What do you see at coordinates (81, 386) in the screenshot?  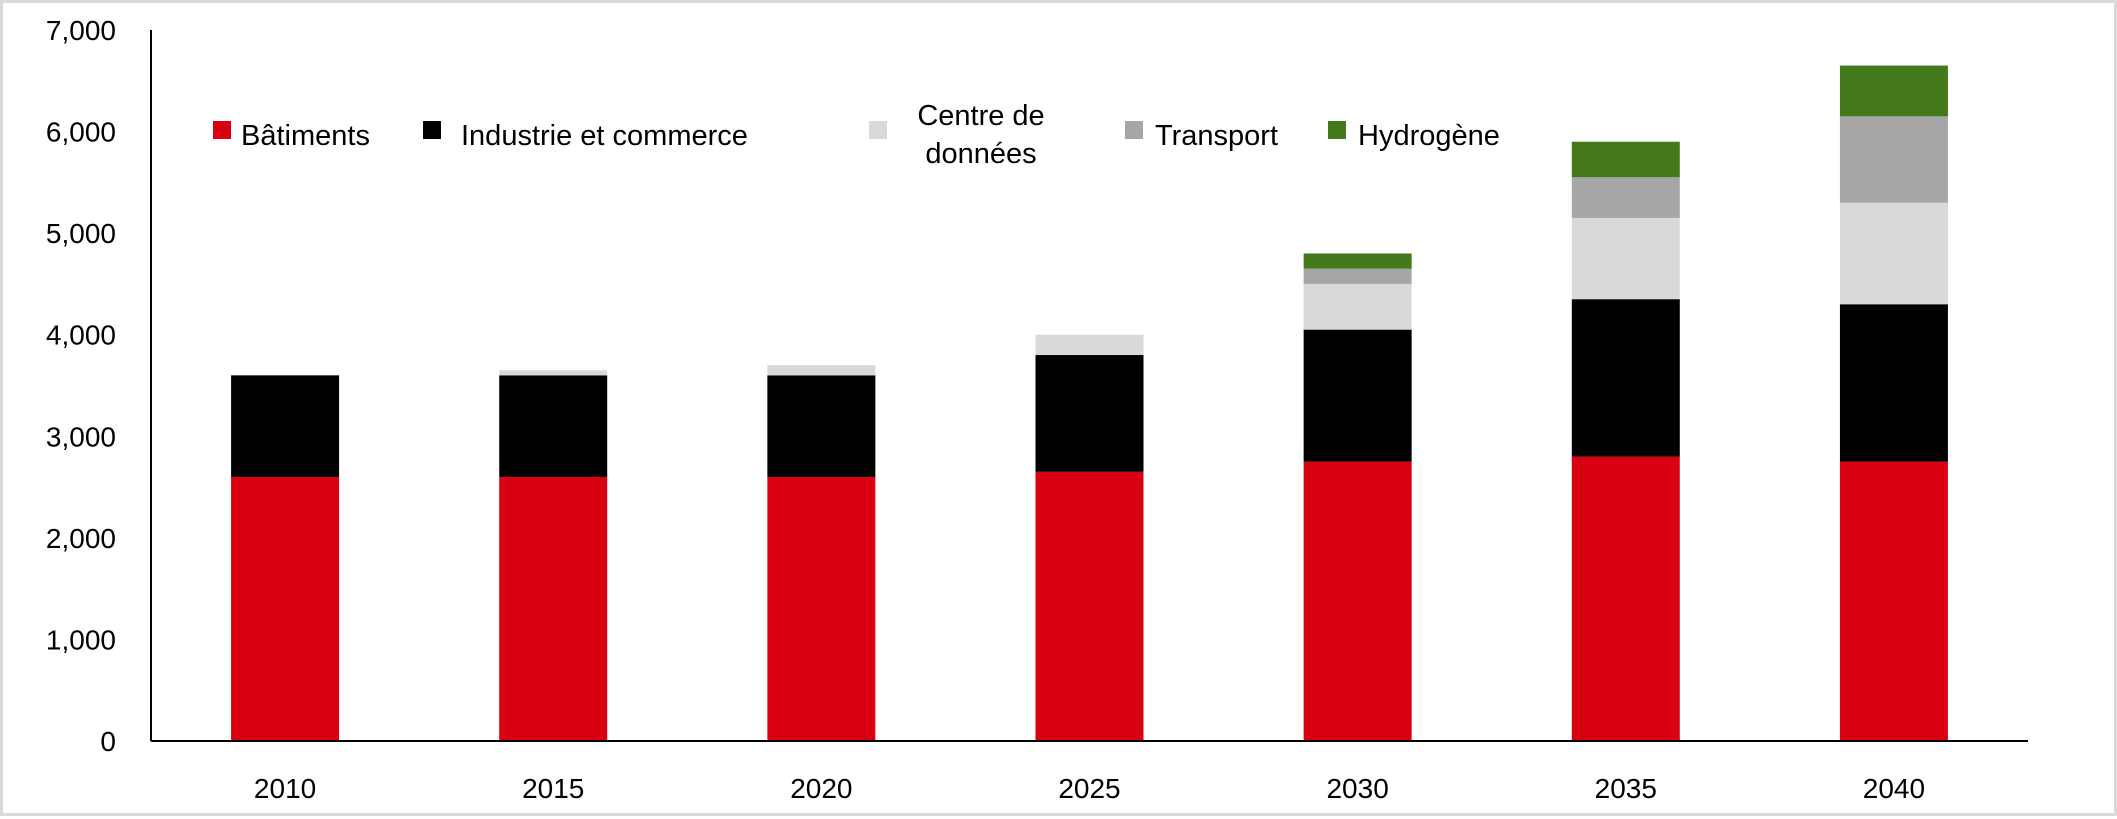 I see `y-tick-labels: 0 1,000 2,000 3,000 4,000 5,000 6,000 7,000` at bounding box center [81, 386].